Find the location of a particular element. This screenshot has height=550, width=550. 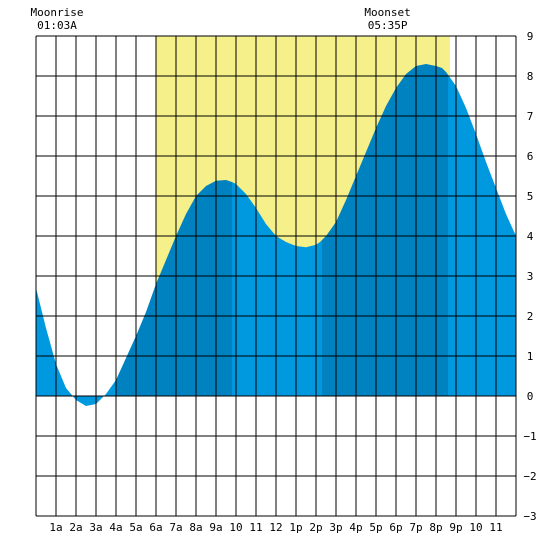

y-tick-labels: −3 −2 −1 0 1 2 3 4 5 6 7 8 9 is located at coordinates (529, 276).